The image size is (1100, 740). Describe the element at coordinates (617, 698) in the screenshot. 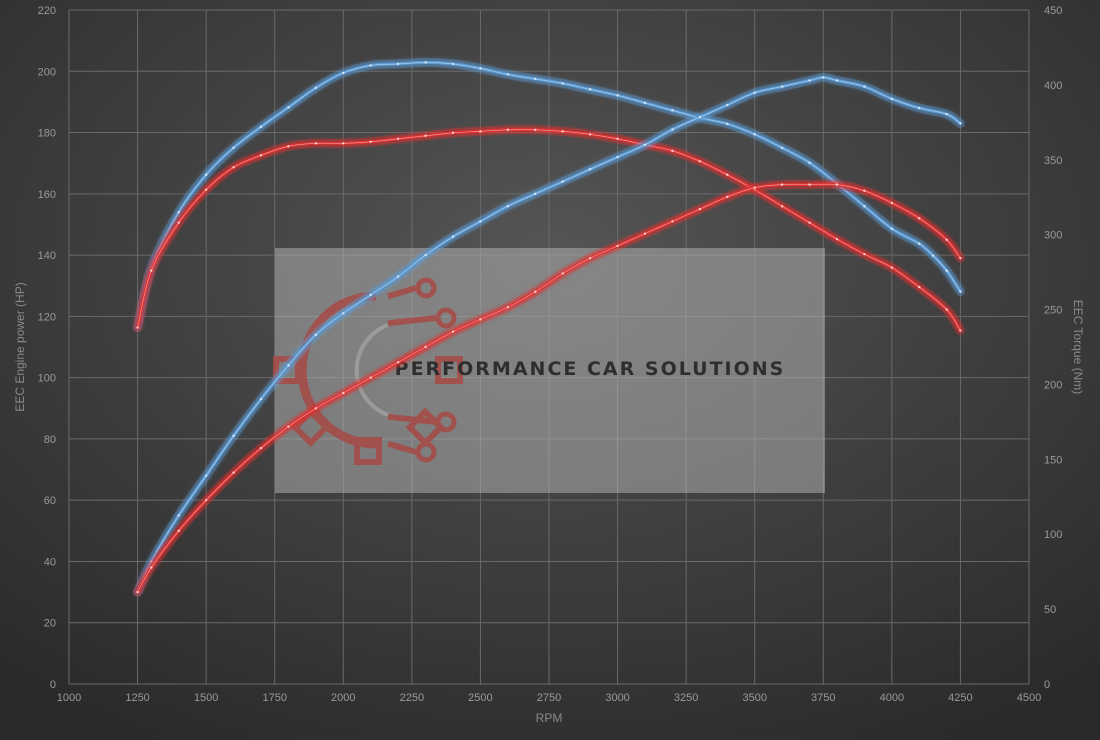

I see `x-tick-label: 3000` at that location.